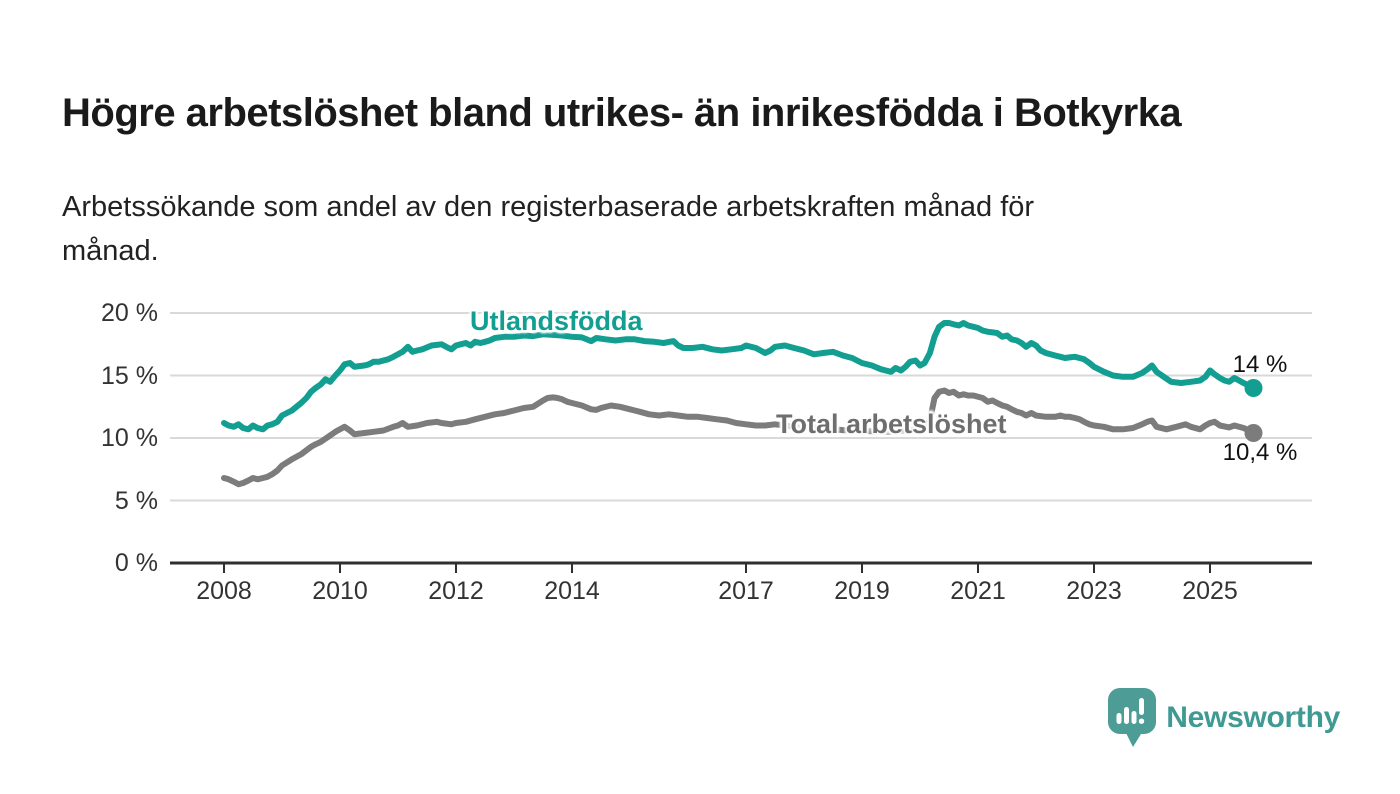 The width and height of the screenshot is (1400, 794). What do you see at coordinates (129, 438) in the screenshot?
I see `y-tick-label-10: 10 %` at bounding box center [129, 438].